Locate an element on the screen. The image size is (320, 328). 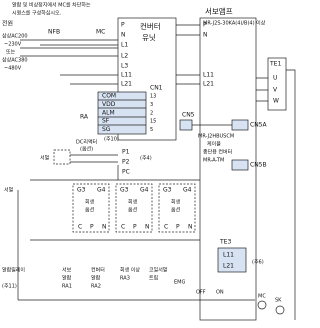
power-line: ~480V is located at coordinates (13, 69).